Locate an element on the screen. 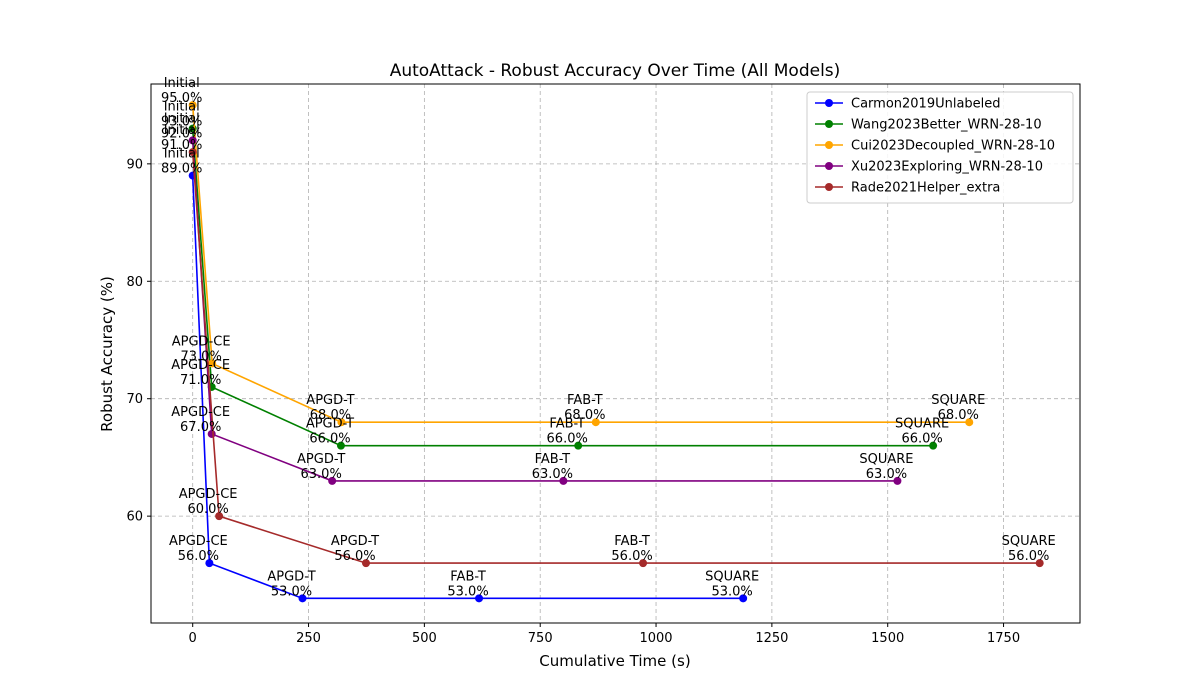 The width and height of the screenshot is (1200, 700). legend-label: Carmon2019Unlabeled is located at coordinates (926, 104).